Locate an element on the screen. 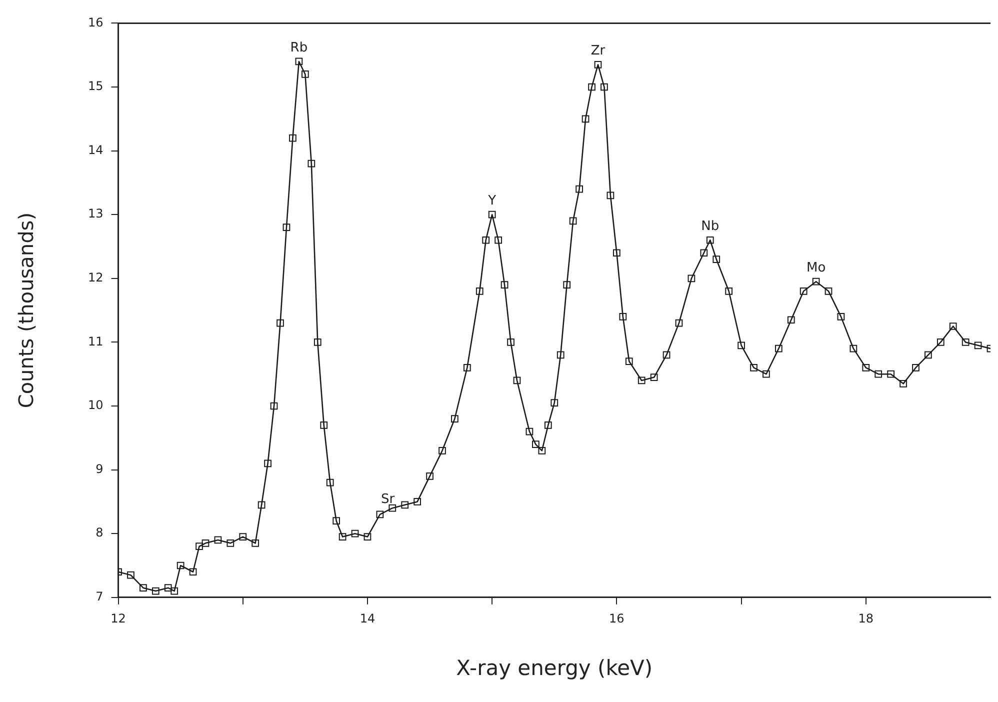 The height and width of the screenshot is (702, 998). annotation: Mo is located at coordinates (816, 268).